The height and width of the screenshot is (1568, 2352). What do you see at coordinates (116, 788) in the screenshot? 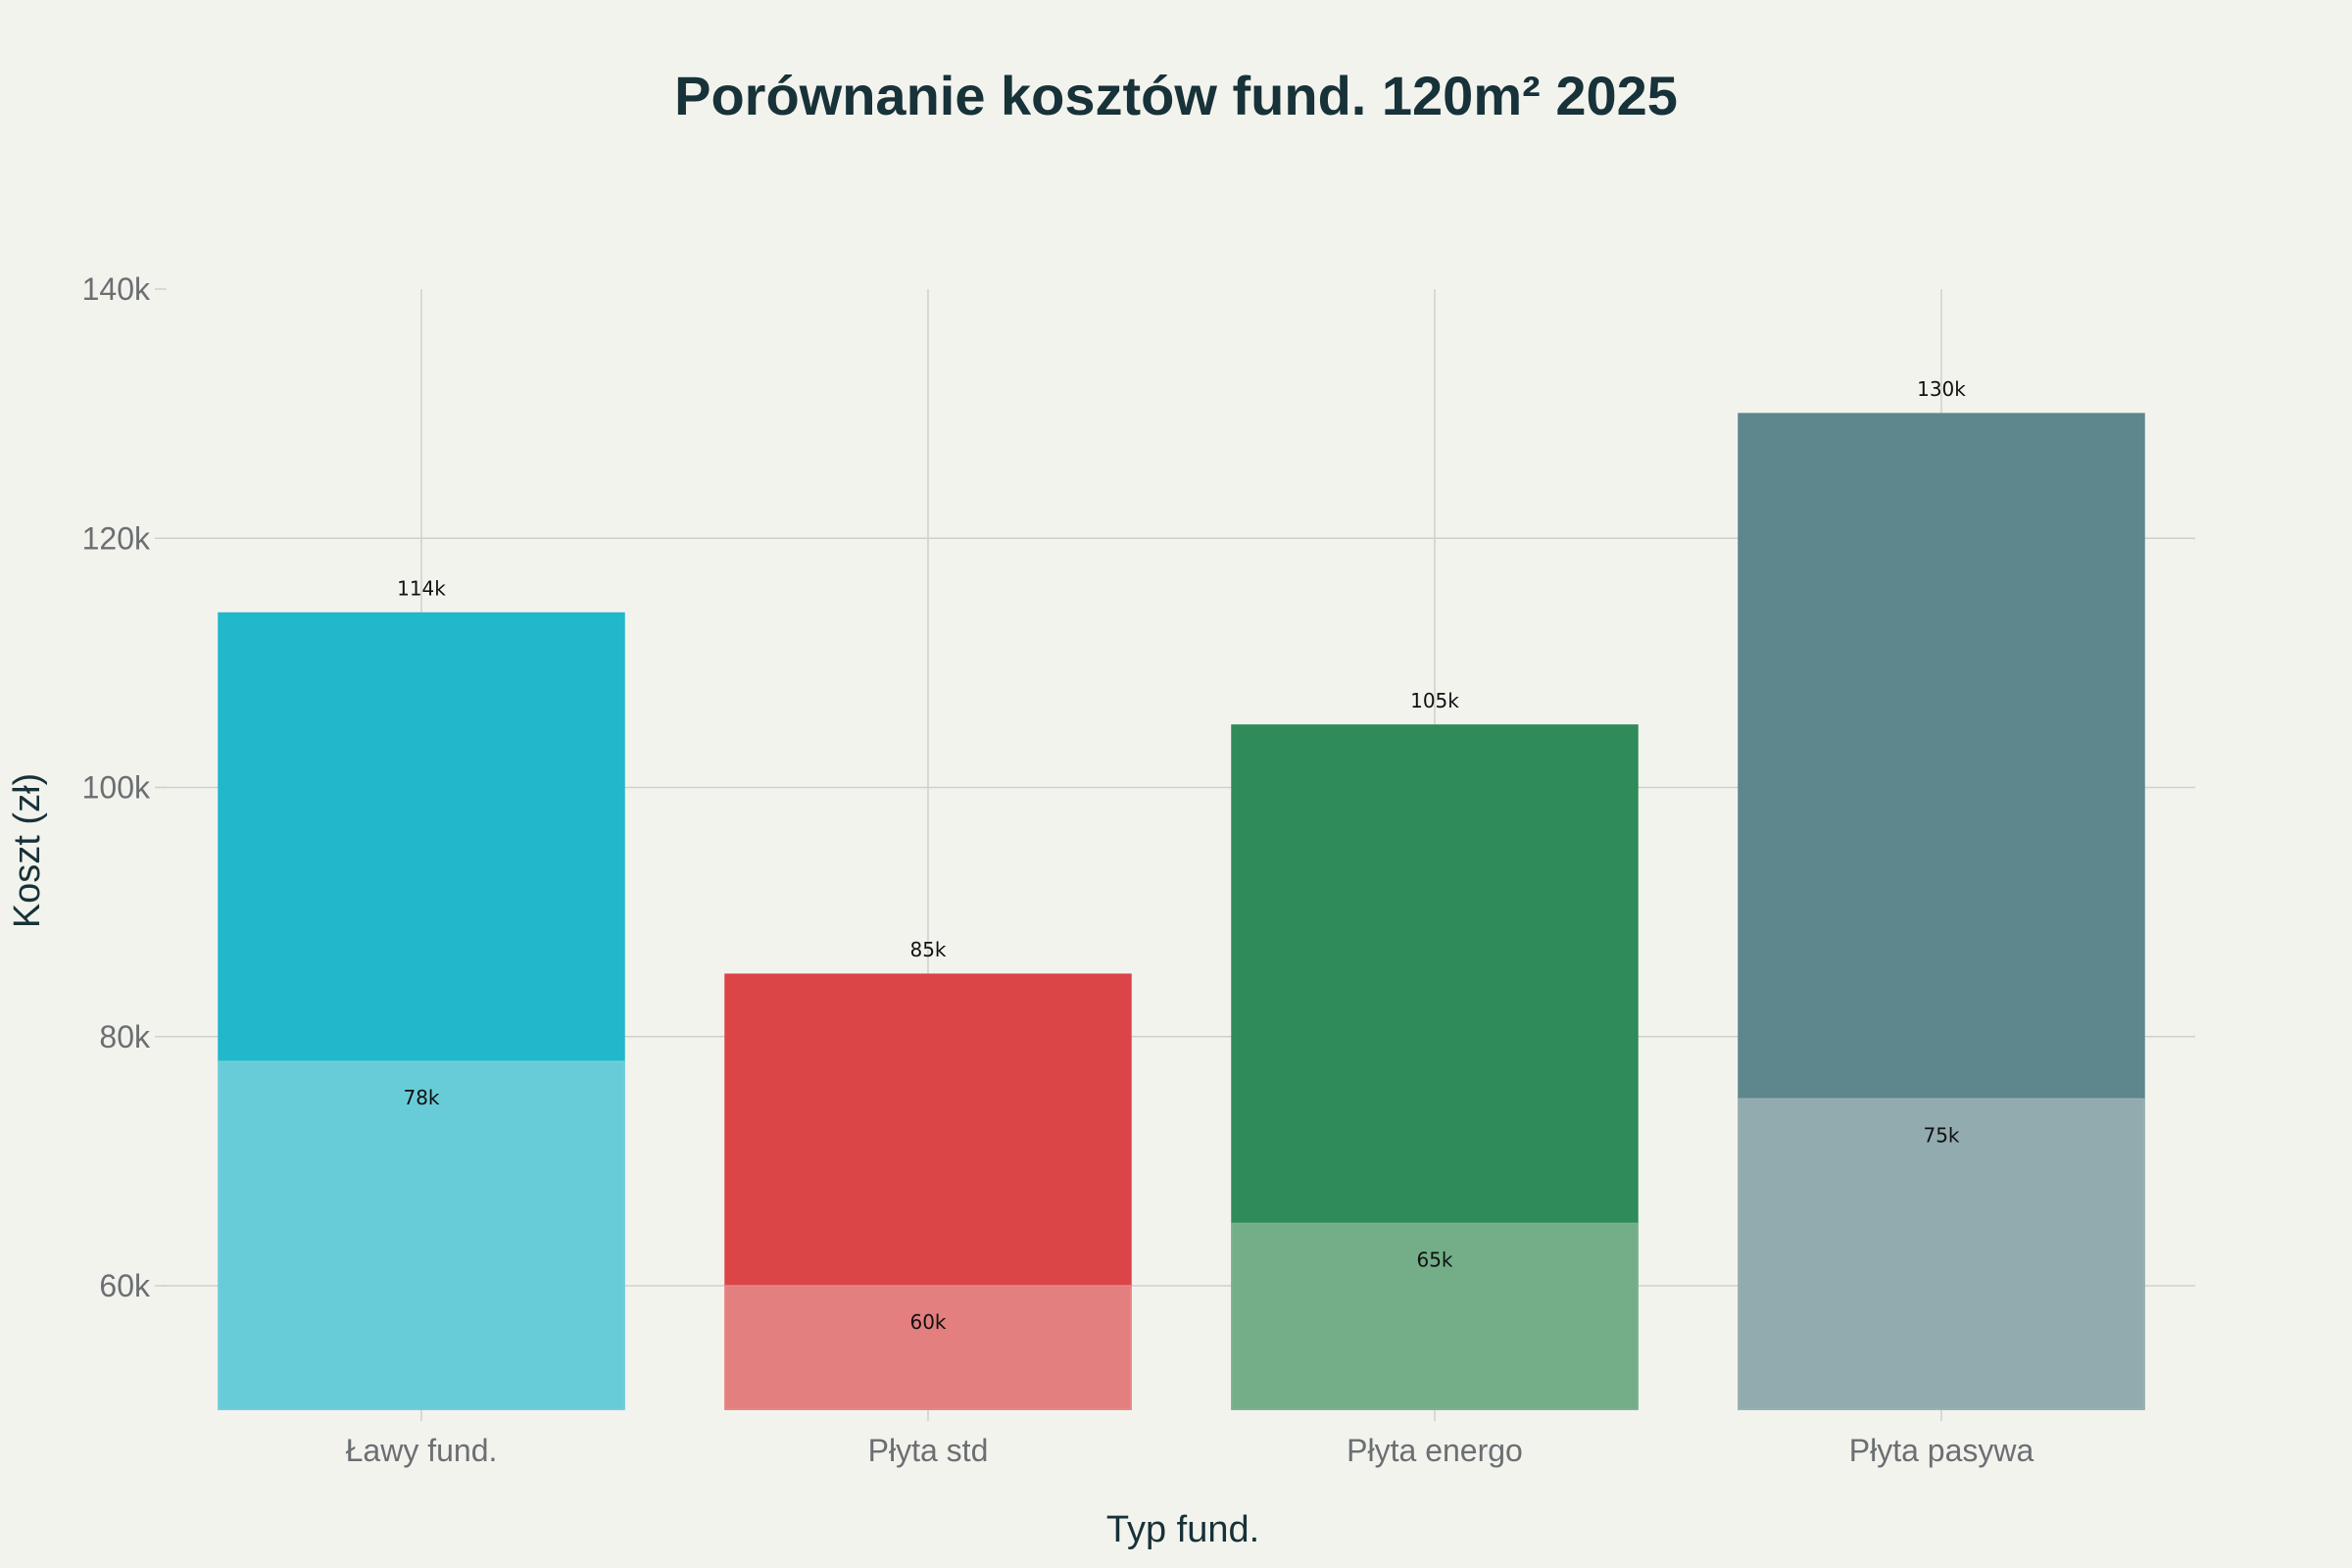
I see `y-tick-label: 100k` at bounding box center [116, 788].